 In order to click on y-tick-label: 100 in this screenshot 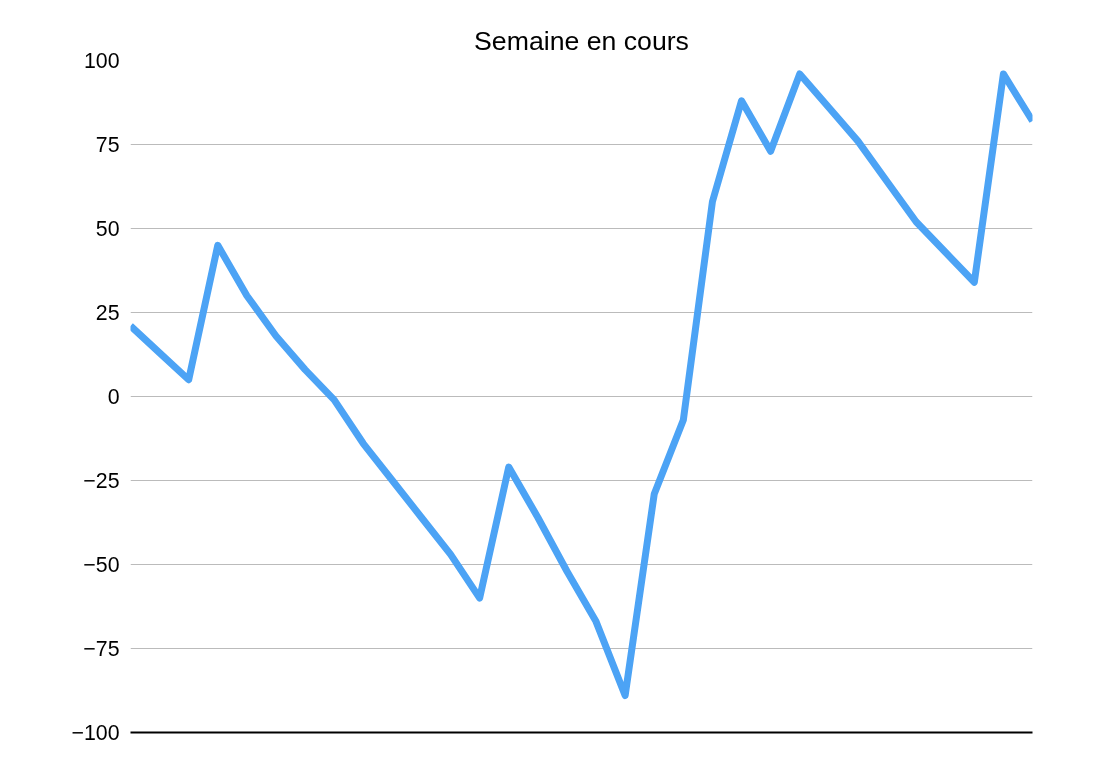, I will do `click(101, 61)`.